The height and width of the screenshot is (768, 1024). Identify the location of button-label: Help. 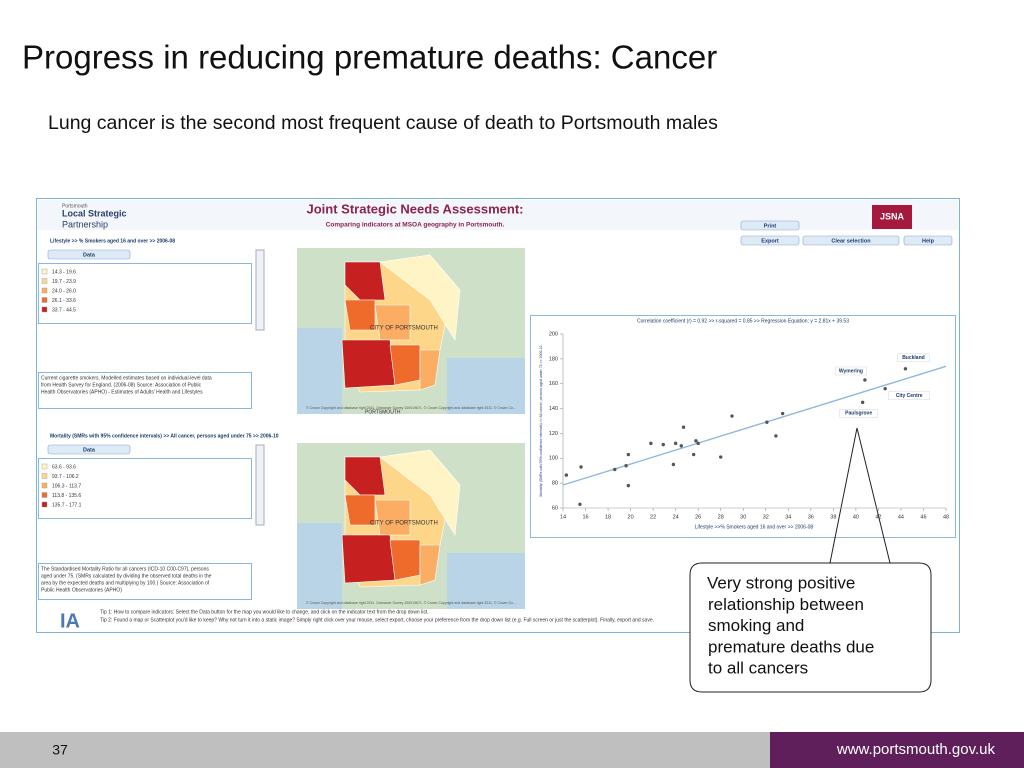
(928, 241).